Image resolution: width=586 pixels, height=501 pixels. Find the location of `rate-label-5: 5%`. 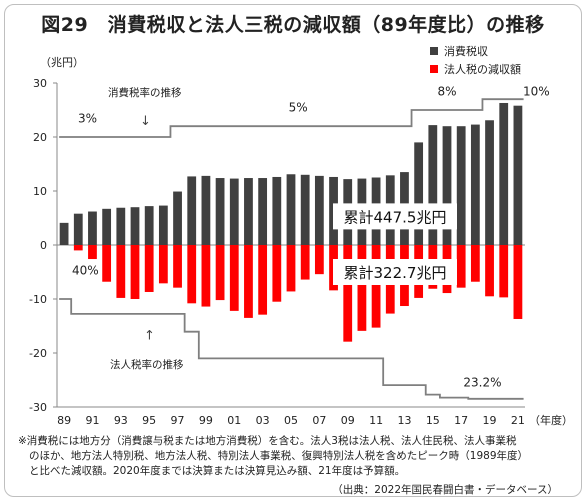

rate-label-5: 5% is located at coordinates (298, 108).